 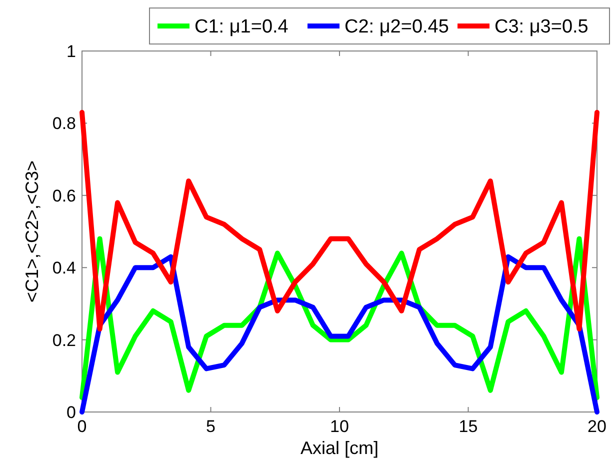 What do you see at coordinates (64, 196) in the screenshot?
I see `y-tick-label: 0.6` at bounding box center [64, 196].